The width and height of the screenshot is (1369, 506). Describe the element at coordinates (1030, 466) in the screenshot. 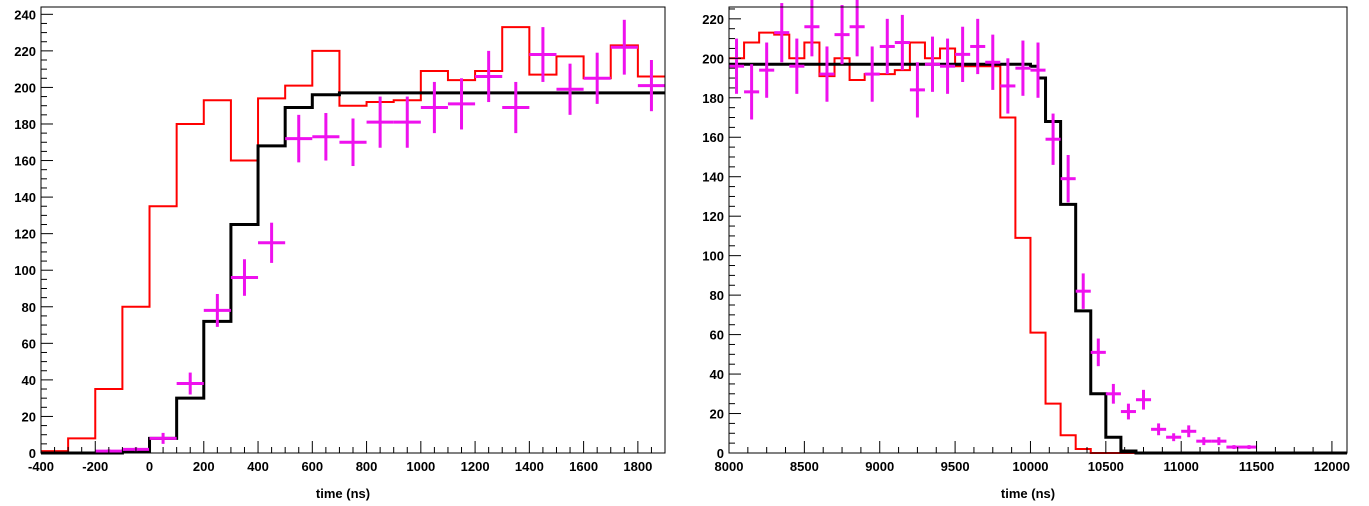

I see `x-tick-label: 10000` at that location.